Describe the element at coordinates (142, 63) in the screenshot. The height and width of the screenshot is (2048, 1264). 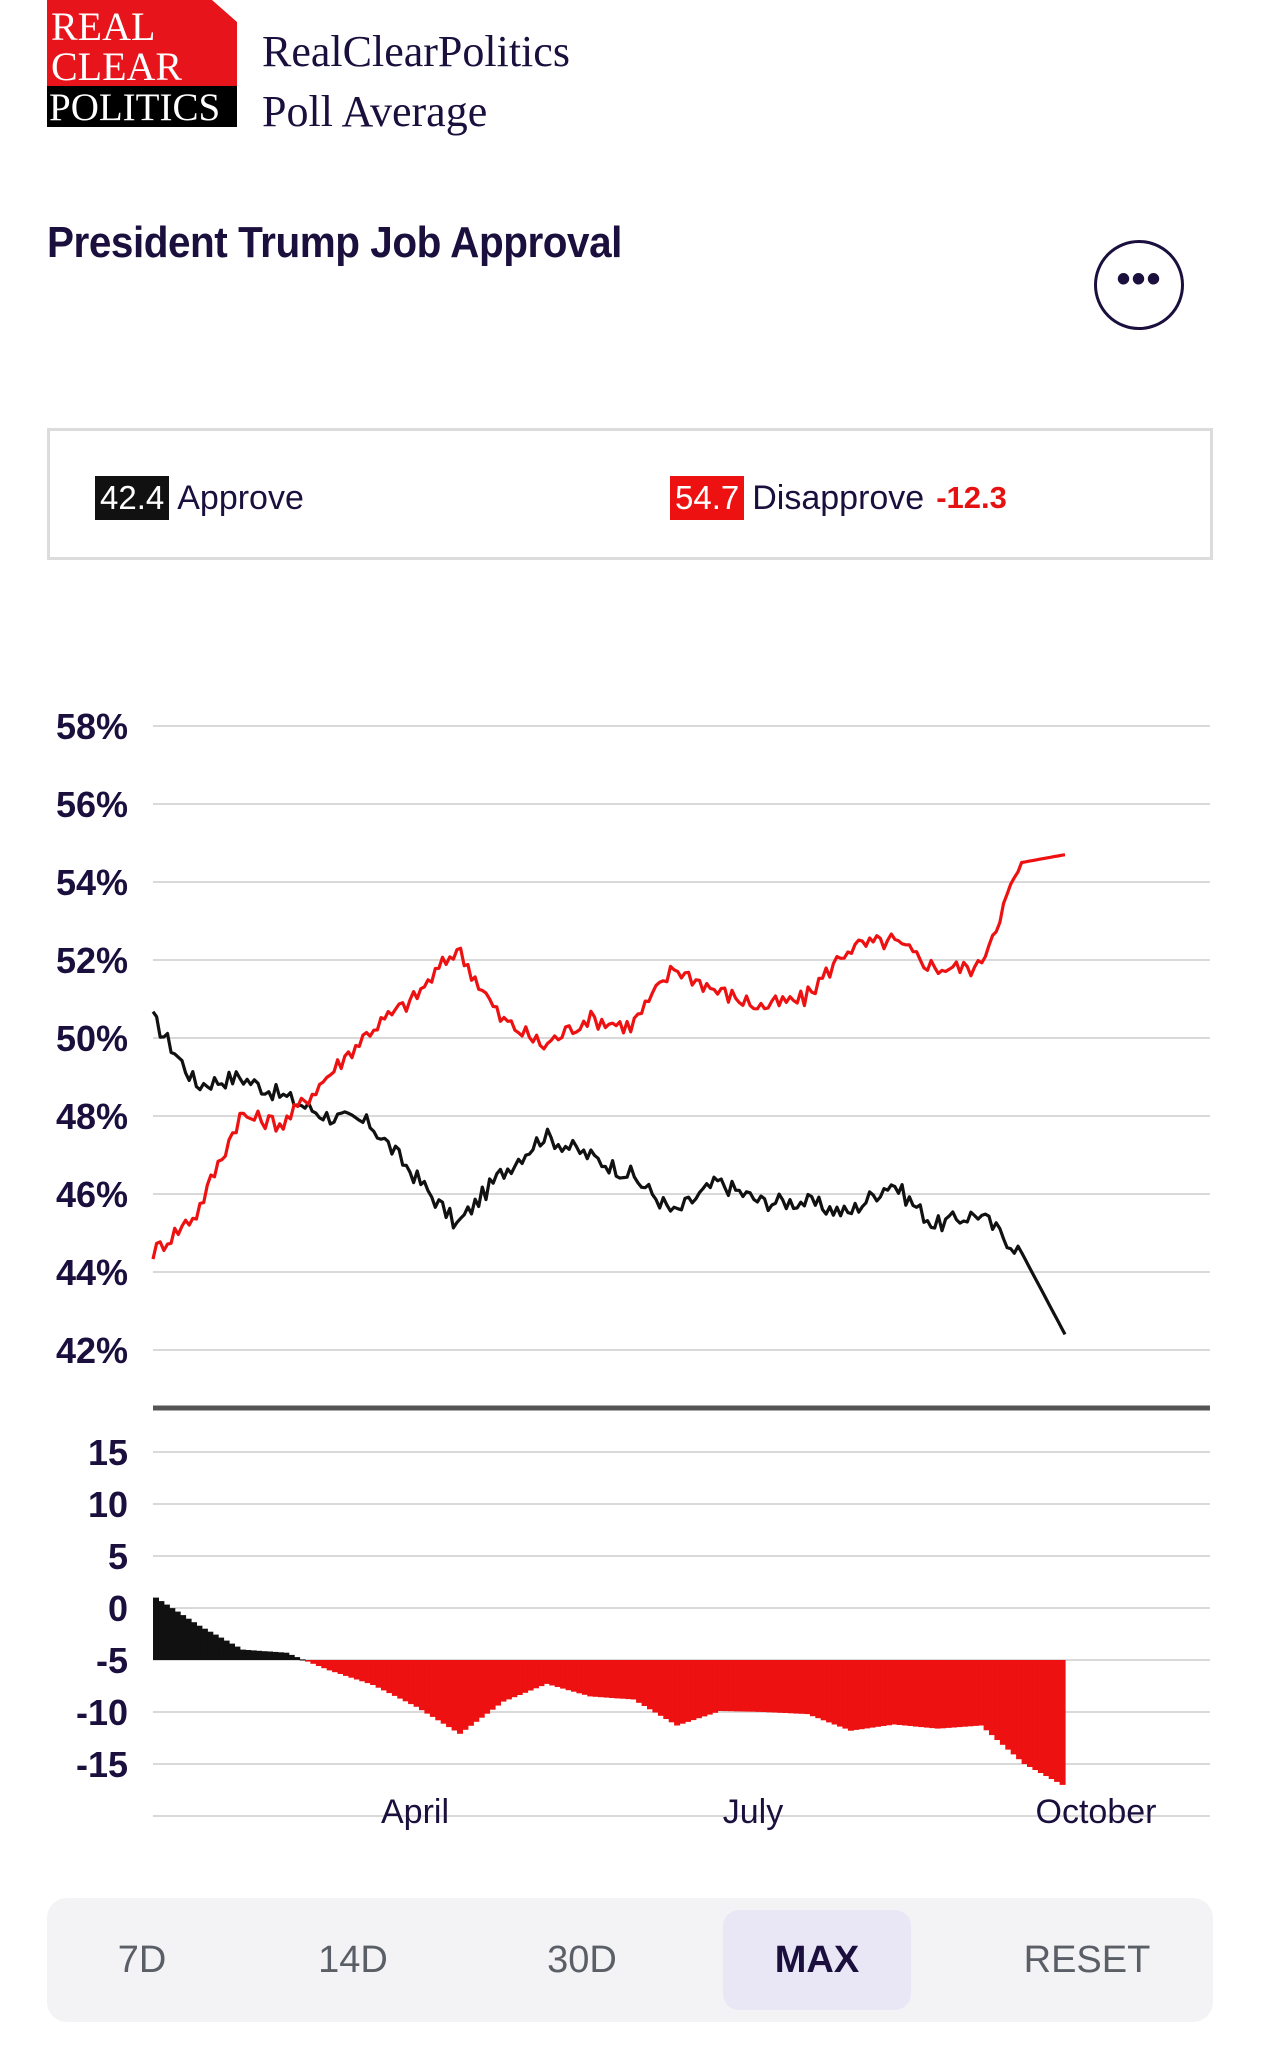
I see `rcp-logo: REAL CLEAR POLITICS` at that location.